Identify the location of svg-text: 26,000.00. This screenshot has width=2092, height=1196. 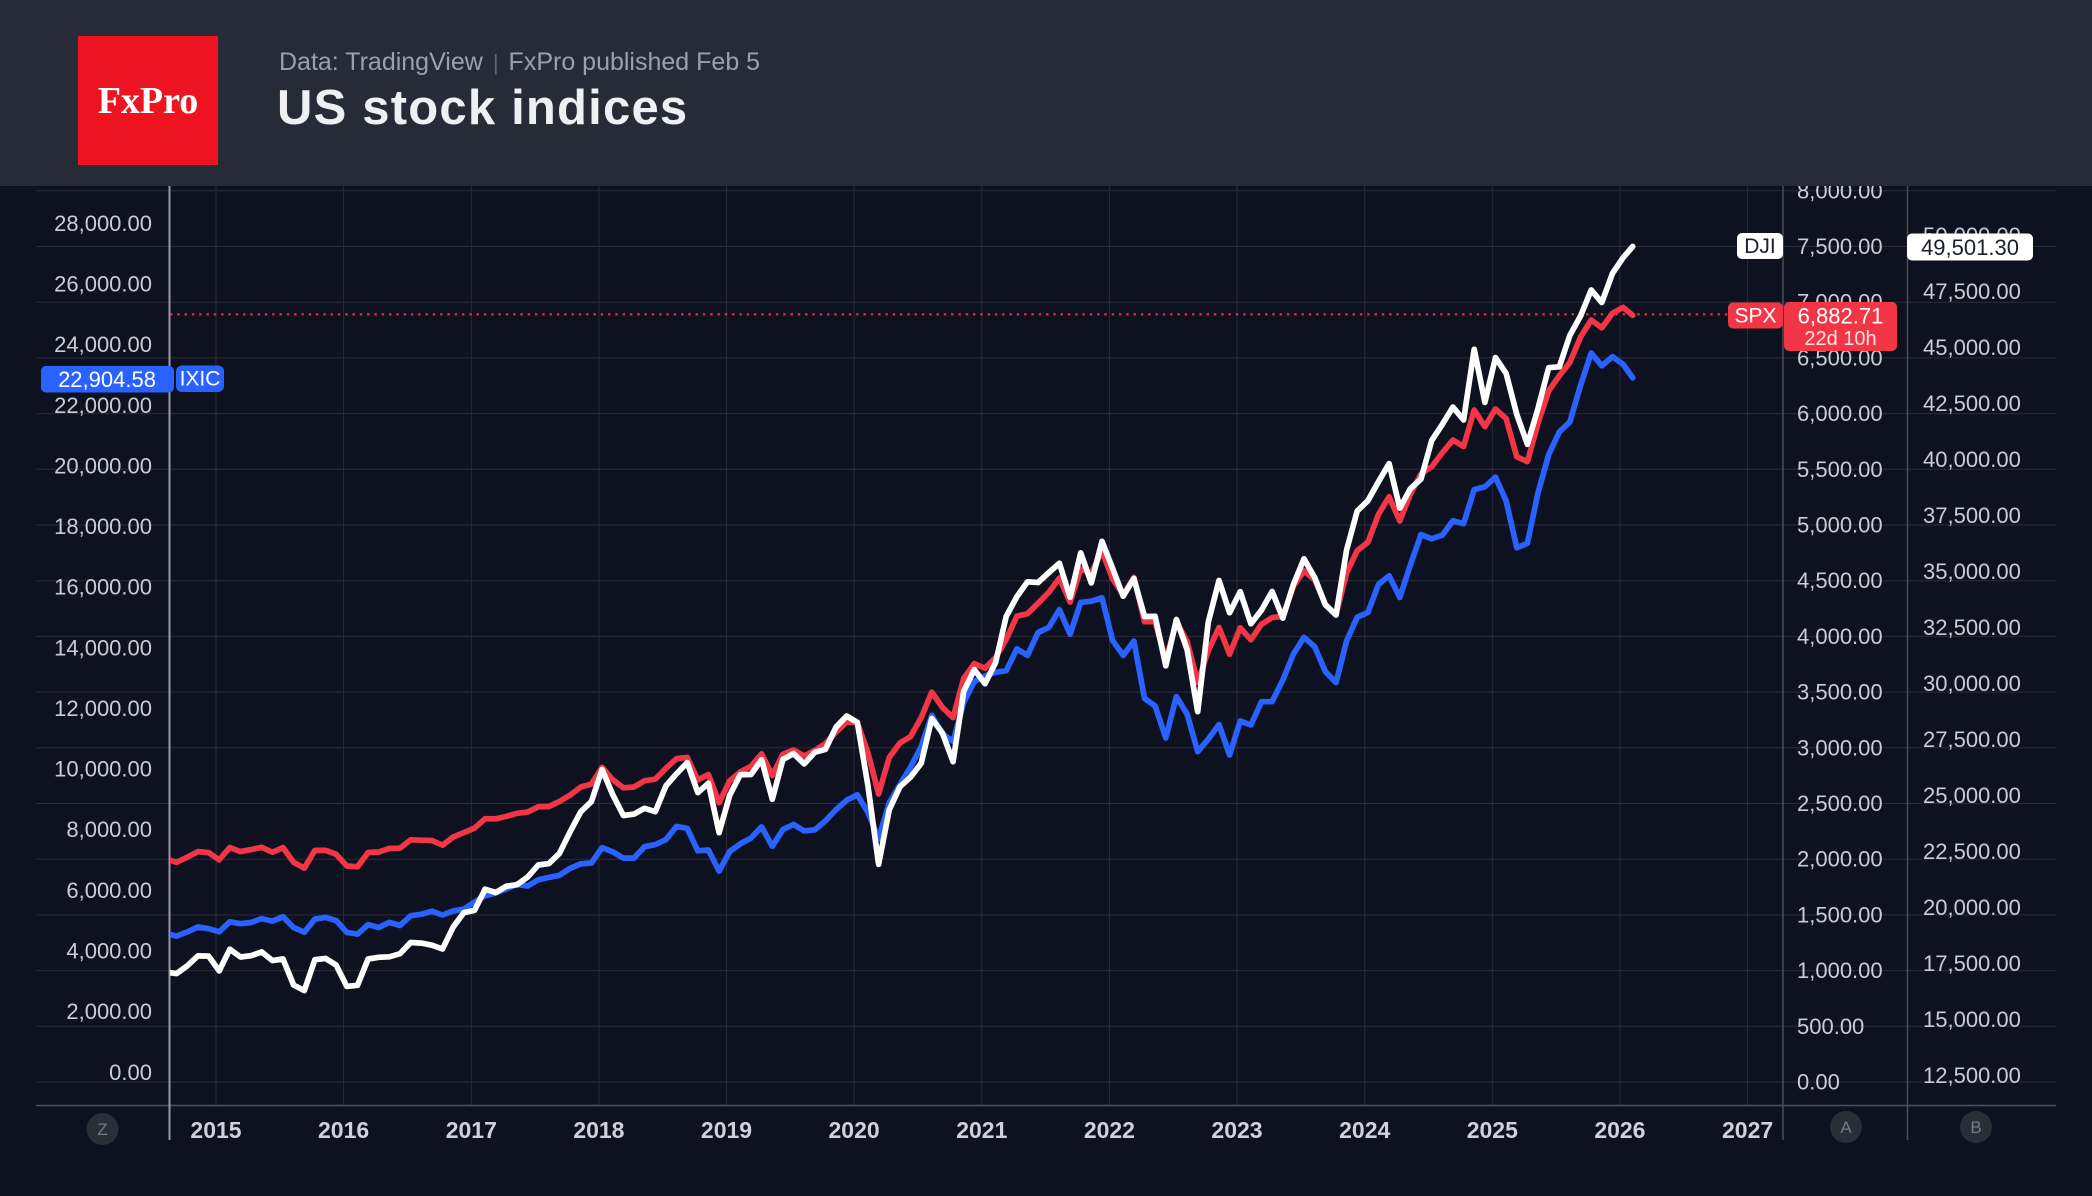
(103, 284).